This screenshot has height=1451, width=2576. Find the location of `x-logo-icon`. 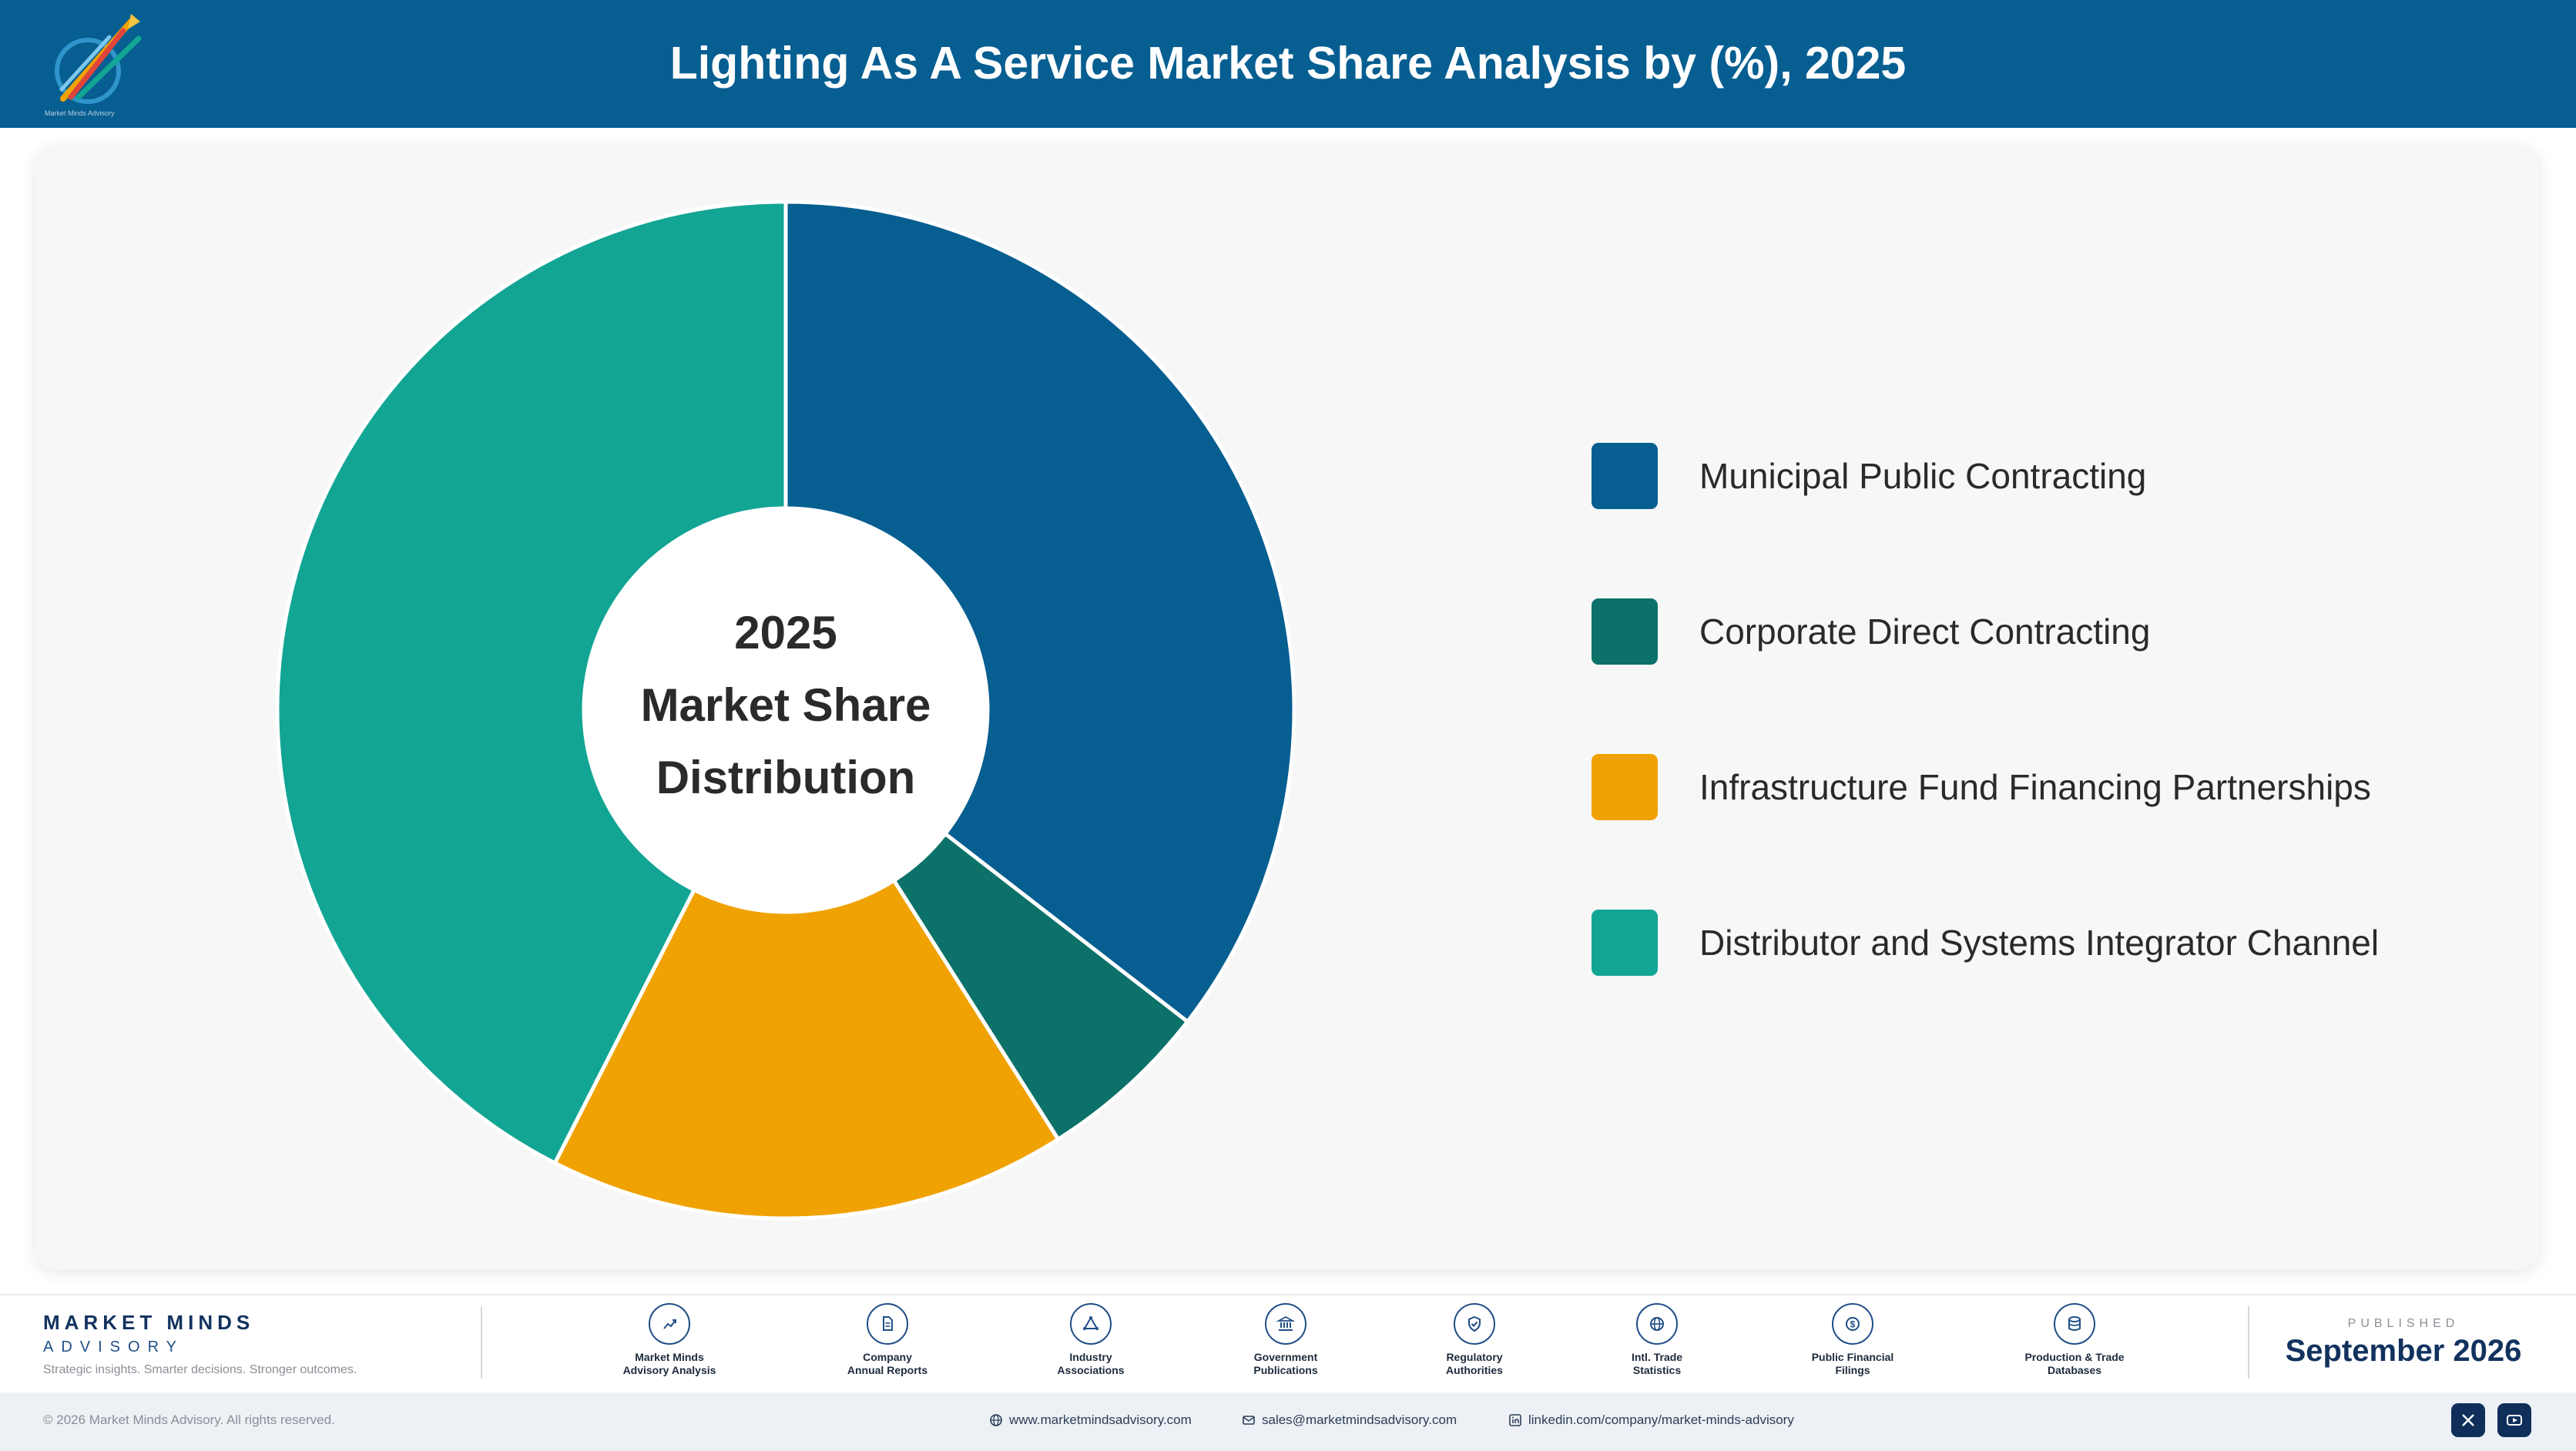

x-logo-icon is located at coordinates (2468, 1420).